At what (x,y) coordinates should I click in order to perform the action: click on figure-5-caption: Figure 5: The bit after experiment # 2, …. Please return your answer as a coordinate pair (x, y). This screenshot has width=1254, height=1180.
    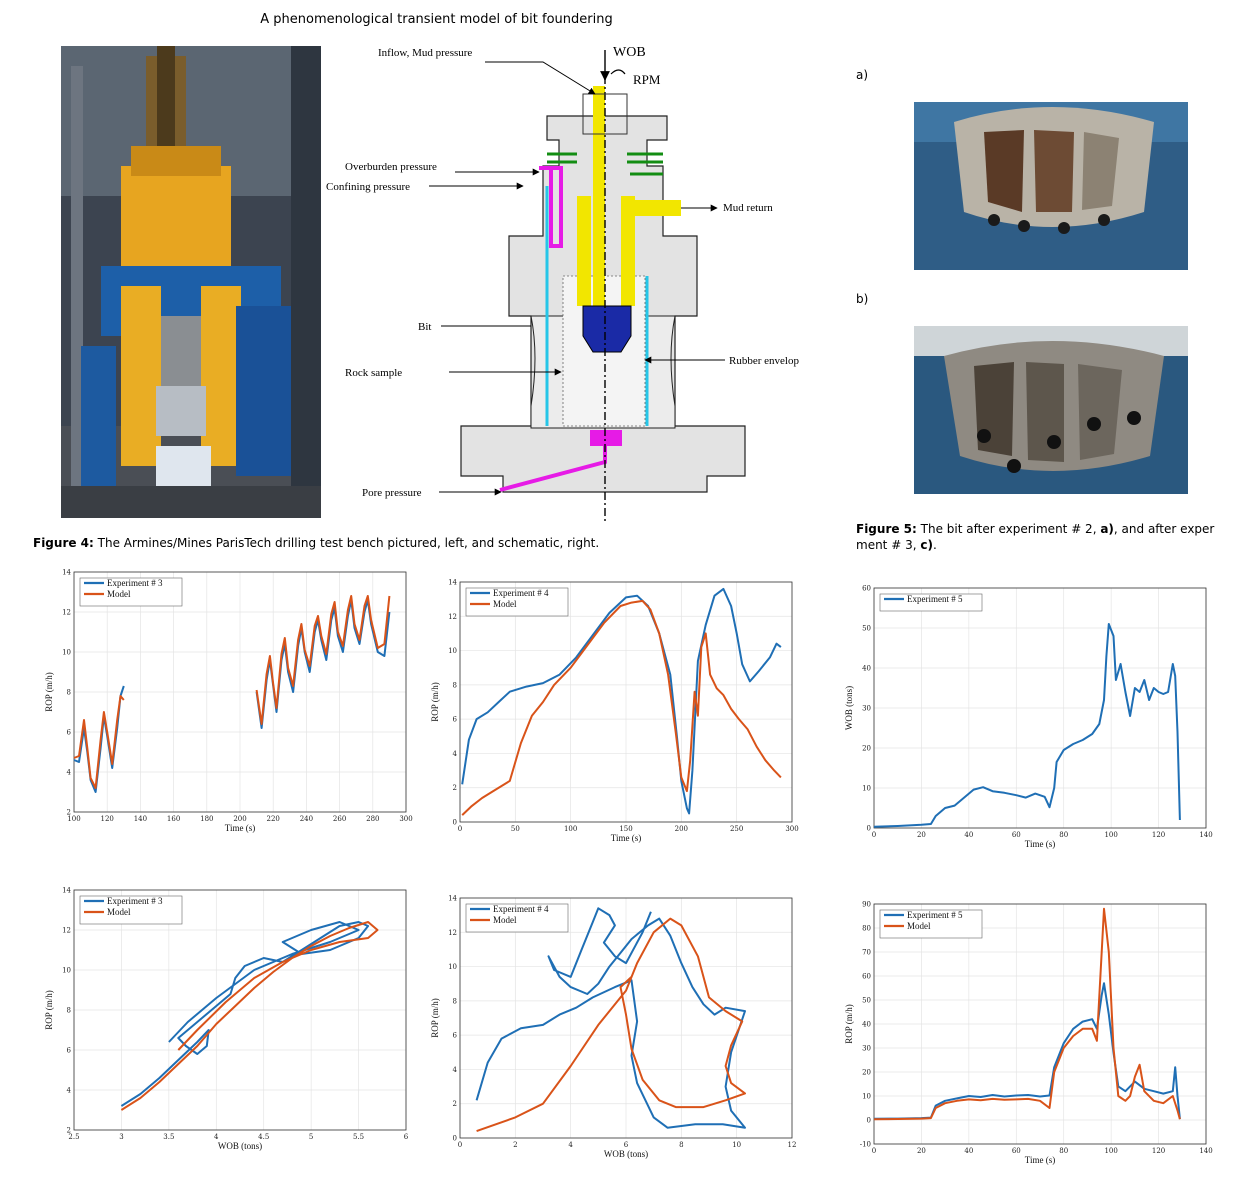
    Looking at the image, I should click on (1055, 537).